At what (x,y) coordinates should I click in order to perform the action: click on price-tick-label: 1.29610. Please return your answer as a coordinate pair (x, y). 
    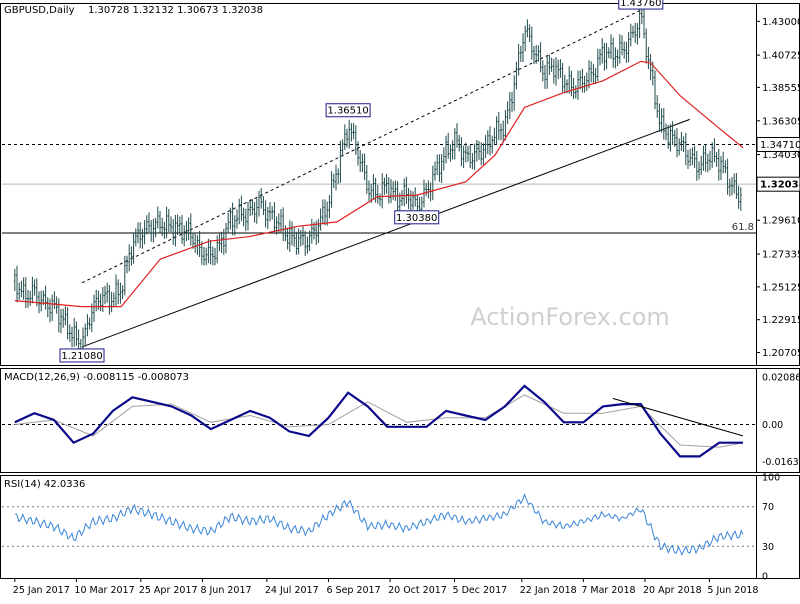
    Looking at the image, I should click on (781, 221).